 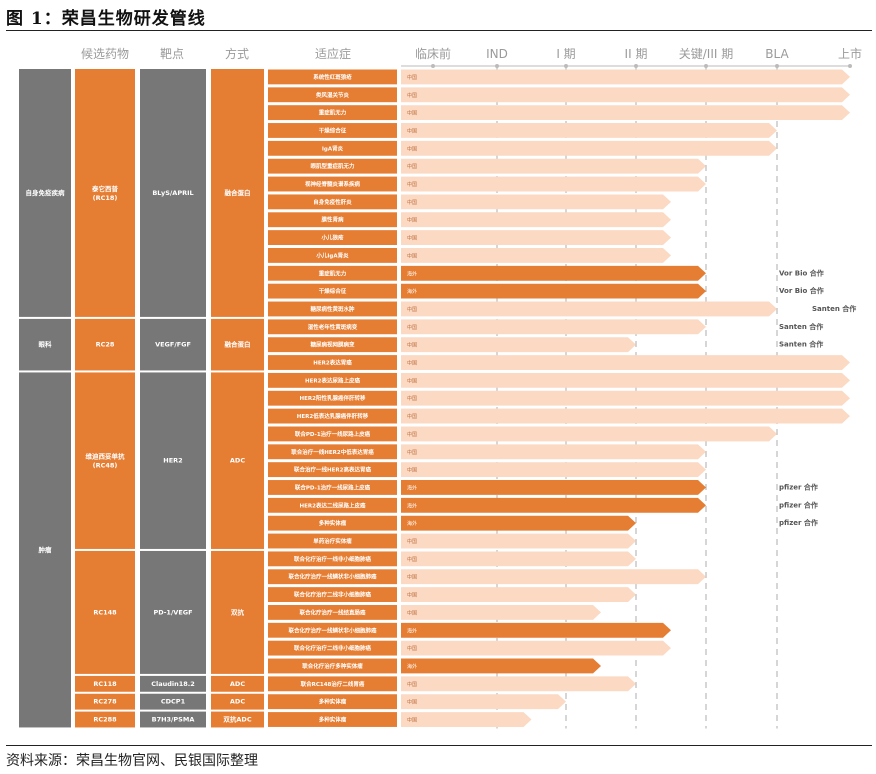 What do you see at coordinates (850, 53) in the screenshot?
I see `stage-label: 上市` at bounding box center [850, 53].